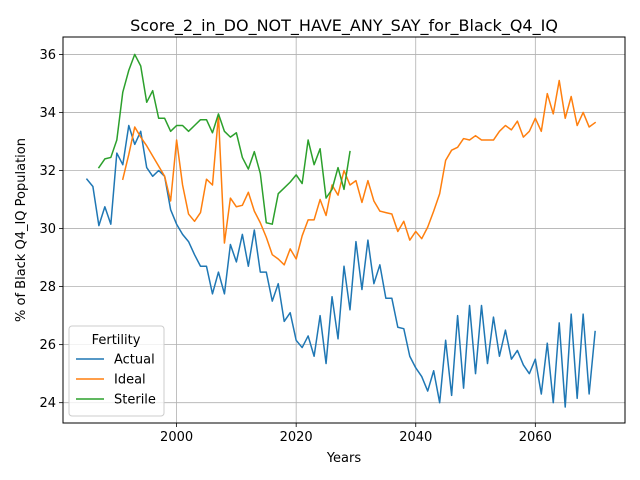  What do you see at coordinates (116, 340) in the screenshot?
I see `legend-title: Fertility` at bounding box center [116, 340].